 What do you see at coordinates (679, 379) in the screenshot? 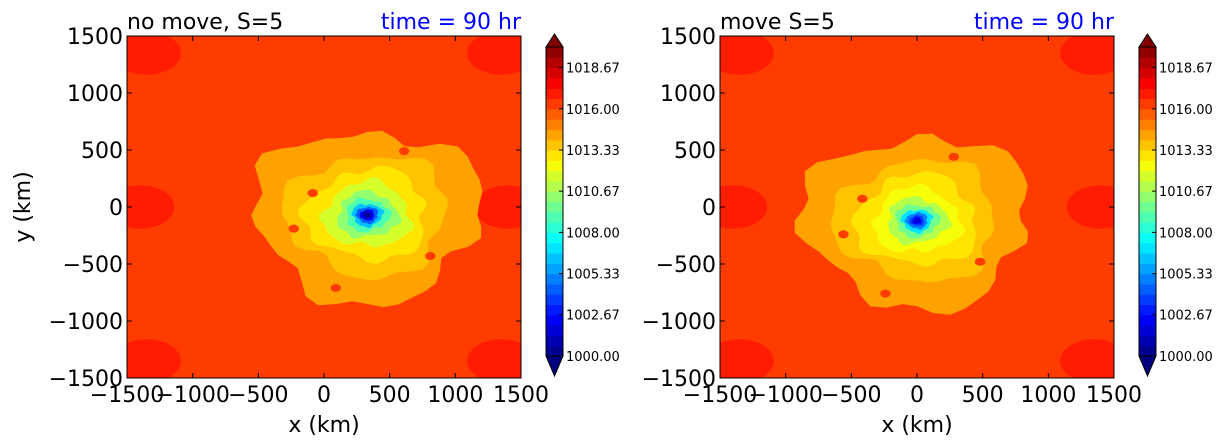
I see `y-tick-label: −1500` at bounding box center [679, 379].